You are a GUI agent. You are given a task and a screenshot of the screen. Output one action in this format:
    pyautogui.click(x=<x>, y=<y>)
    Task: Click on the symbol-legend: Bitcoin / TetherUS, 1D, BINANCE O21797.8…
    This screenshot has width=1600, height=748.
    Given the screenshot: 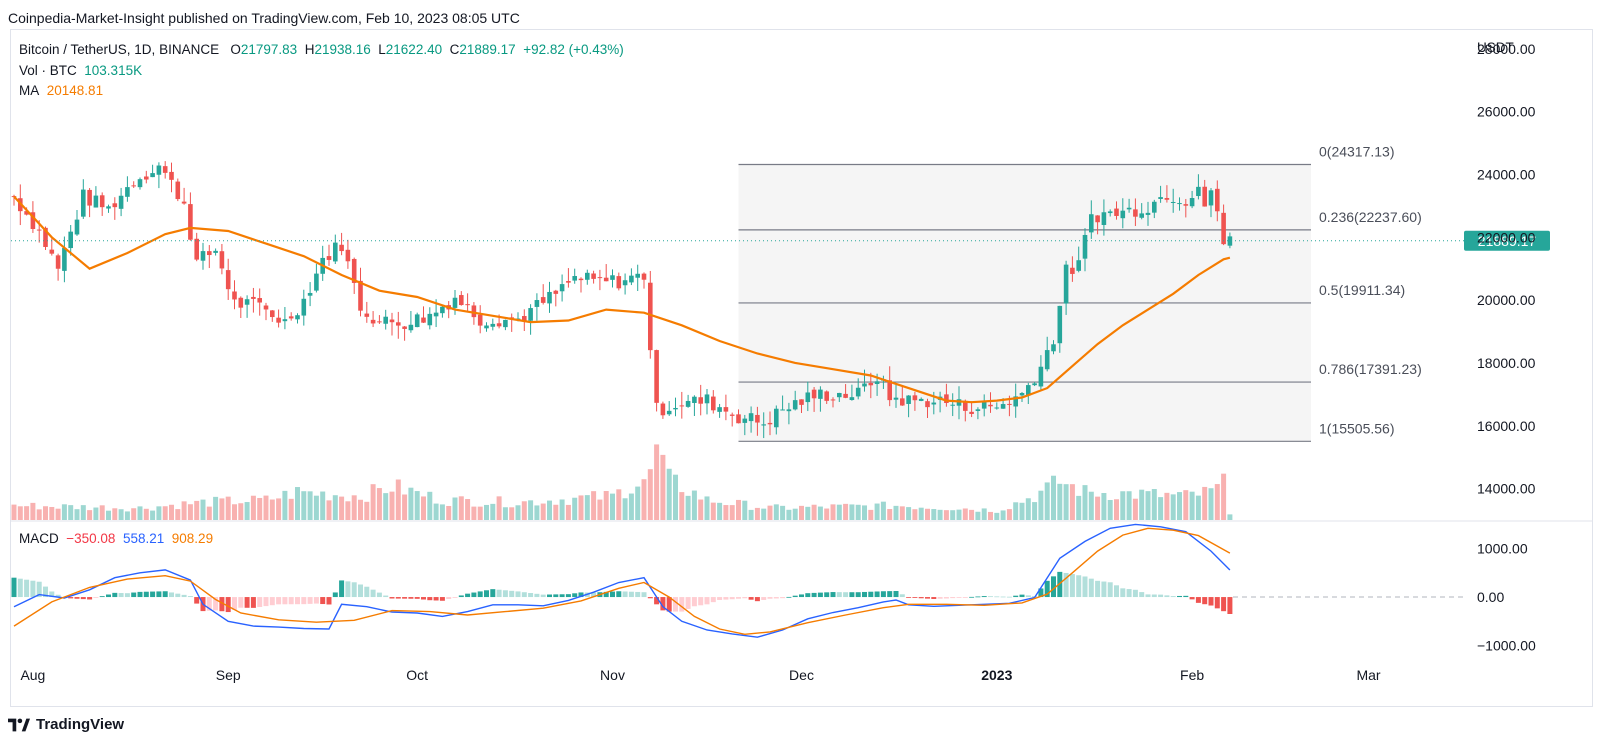 What is the action you would take?
    pyautogui.click(x=321, y=49)
    